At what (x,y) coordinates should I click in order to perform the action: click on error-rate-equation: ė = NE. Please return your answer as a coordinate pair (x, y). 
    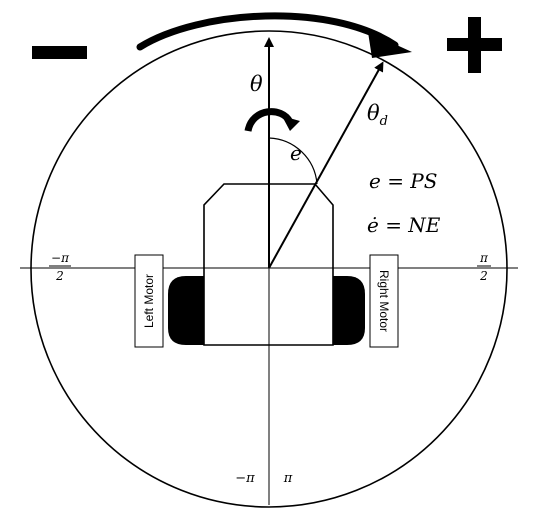
    Looking at the image, I should click on (404, 225).